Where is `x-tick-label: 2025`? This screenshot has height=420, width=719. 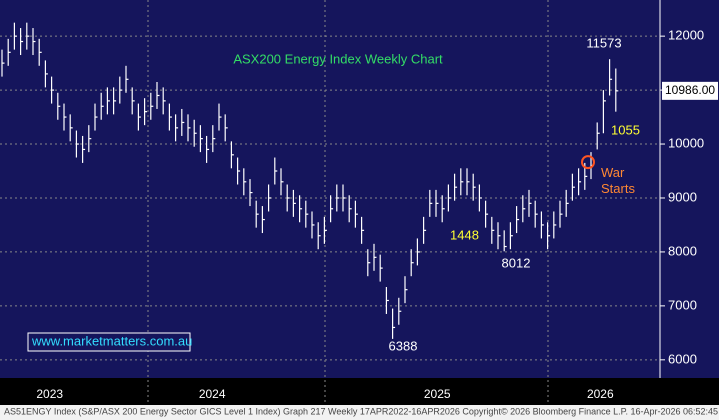
x-tick-label: 2025 is located at coordinates (437, 394).